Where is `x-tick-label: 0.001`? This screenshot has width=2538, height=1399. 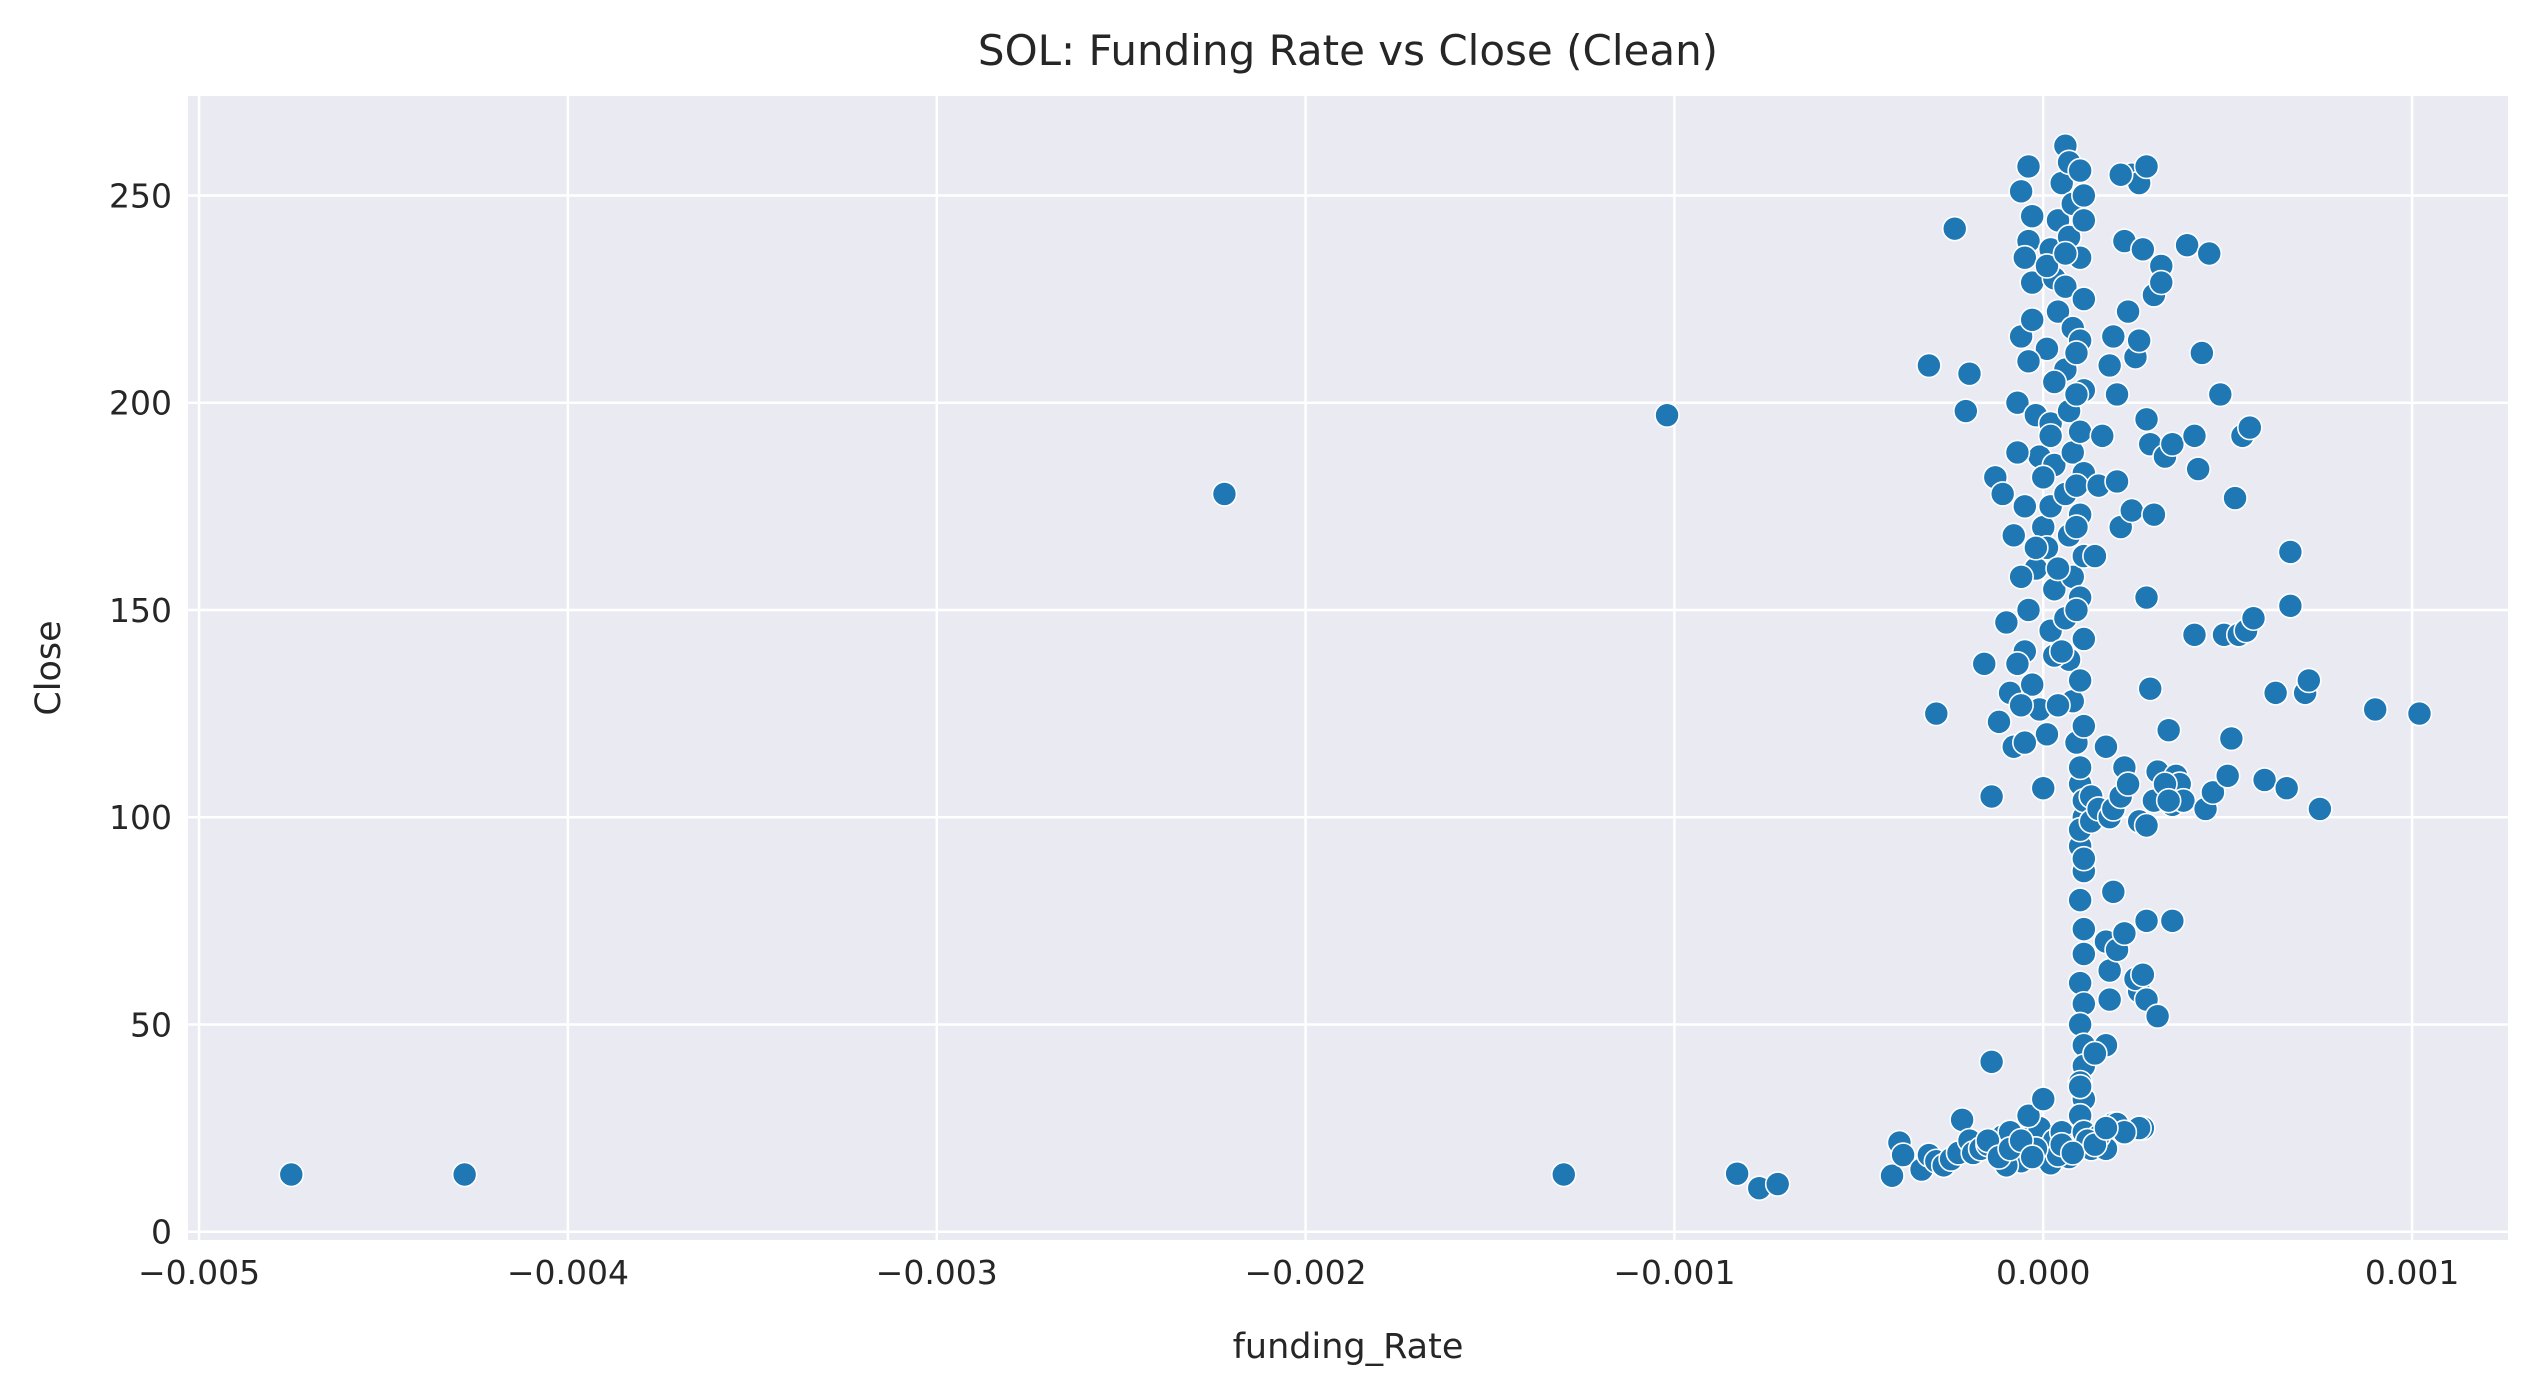 x-tick-label: 0.001 is located at coordinates (2412, 1272).